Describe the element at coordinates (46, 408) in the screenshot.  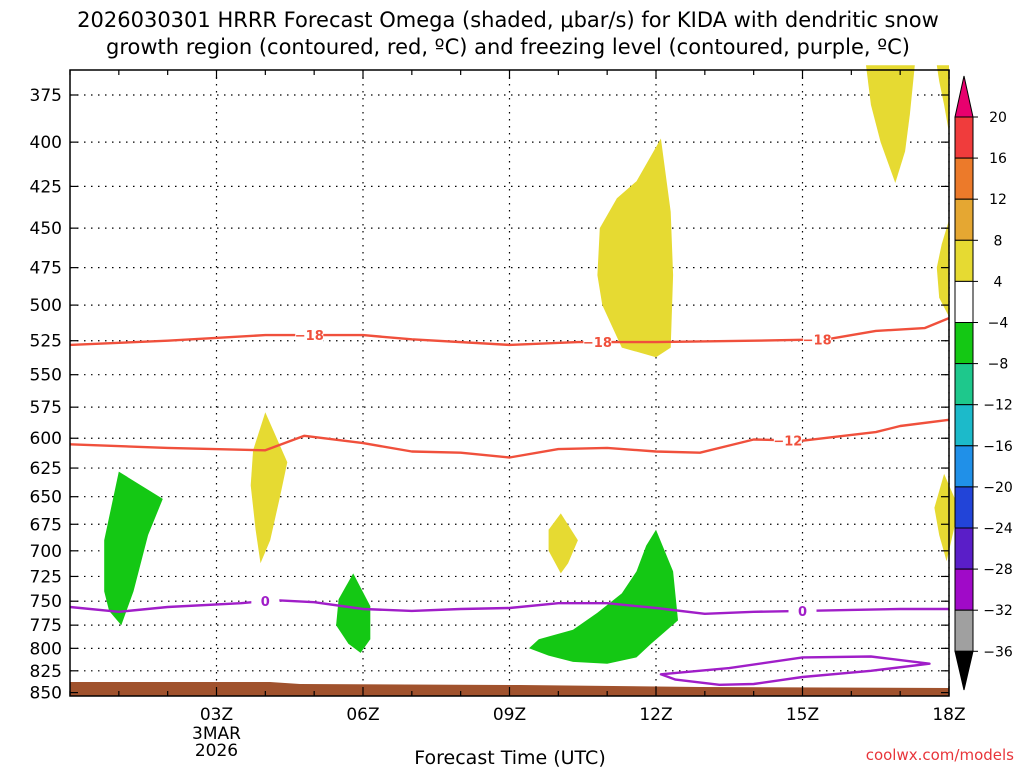
I see `y-tick-label: 575` at that location.